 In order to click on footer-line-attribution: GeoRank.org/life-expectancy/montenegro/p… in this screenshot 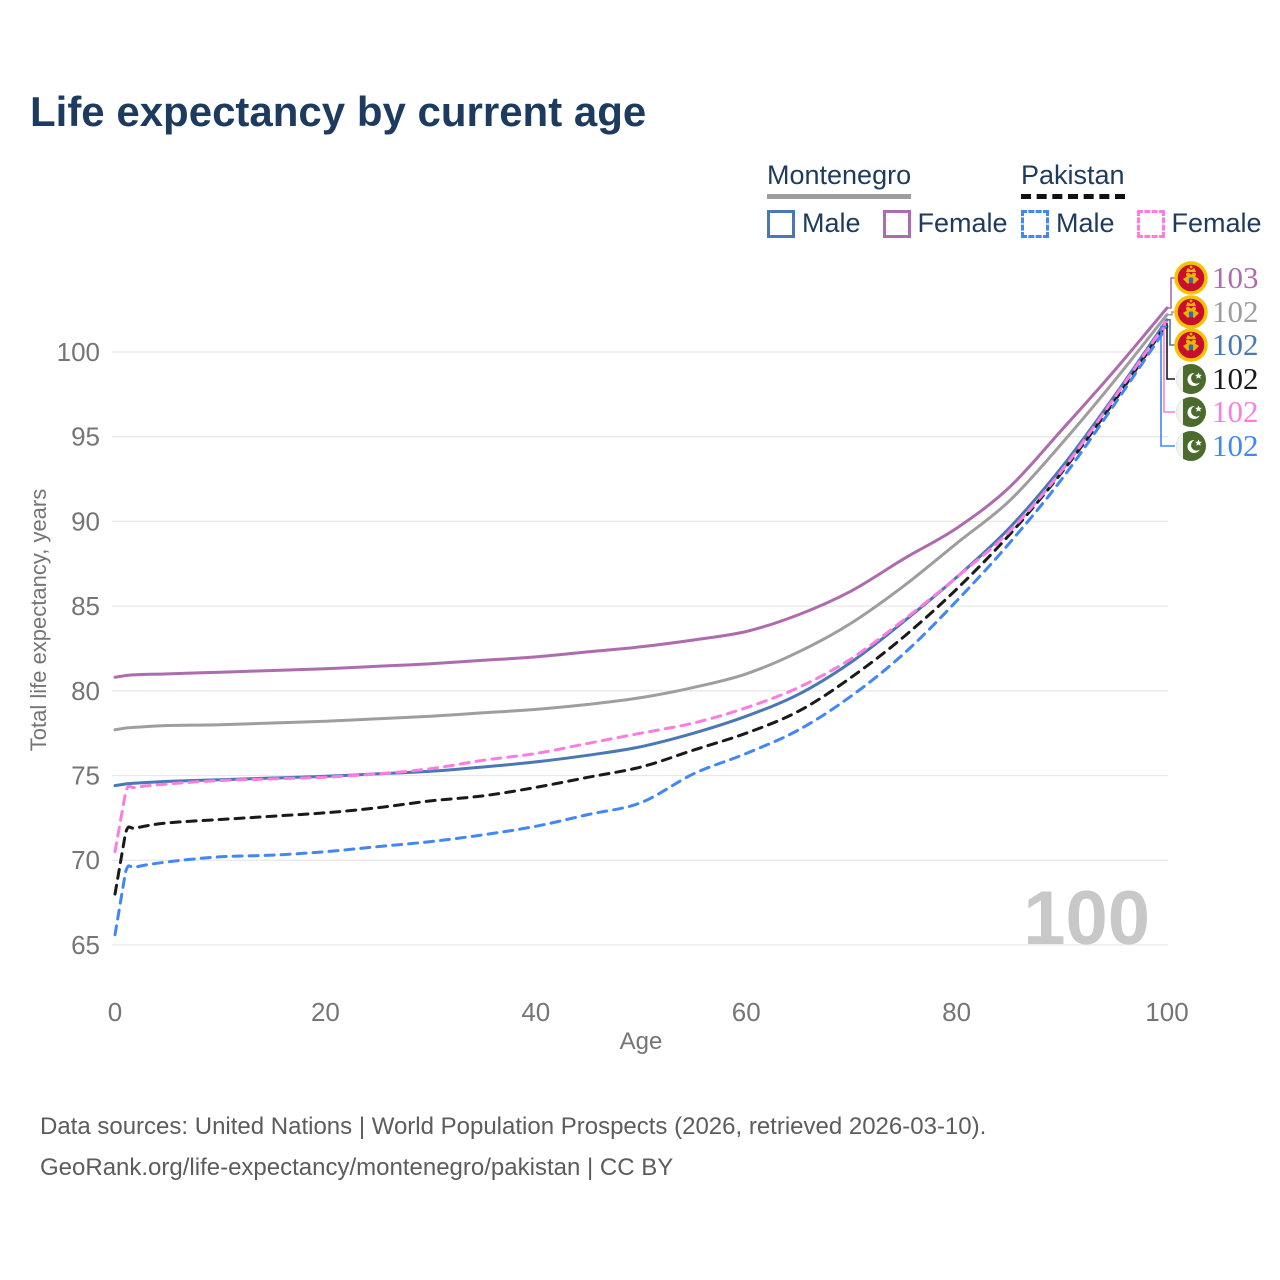, I will do `click(357, 1167)`.